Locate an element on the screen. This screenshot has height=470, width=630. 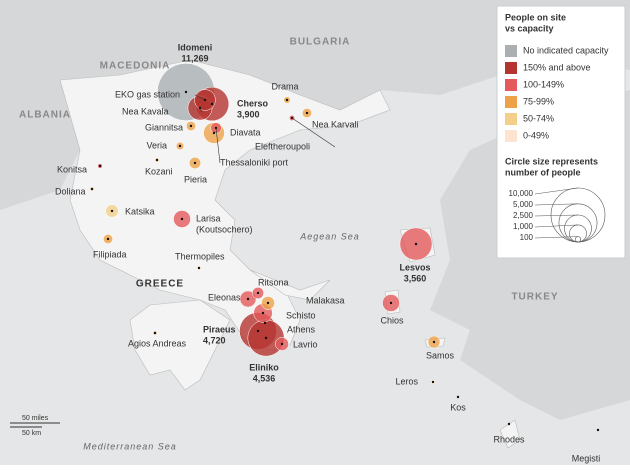
place-label: Megisti is located at coordinates (586, 458).